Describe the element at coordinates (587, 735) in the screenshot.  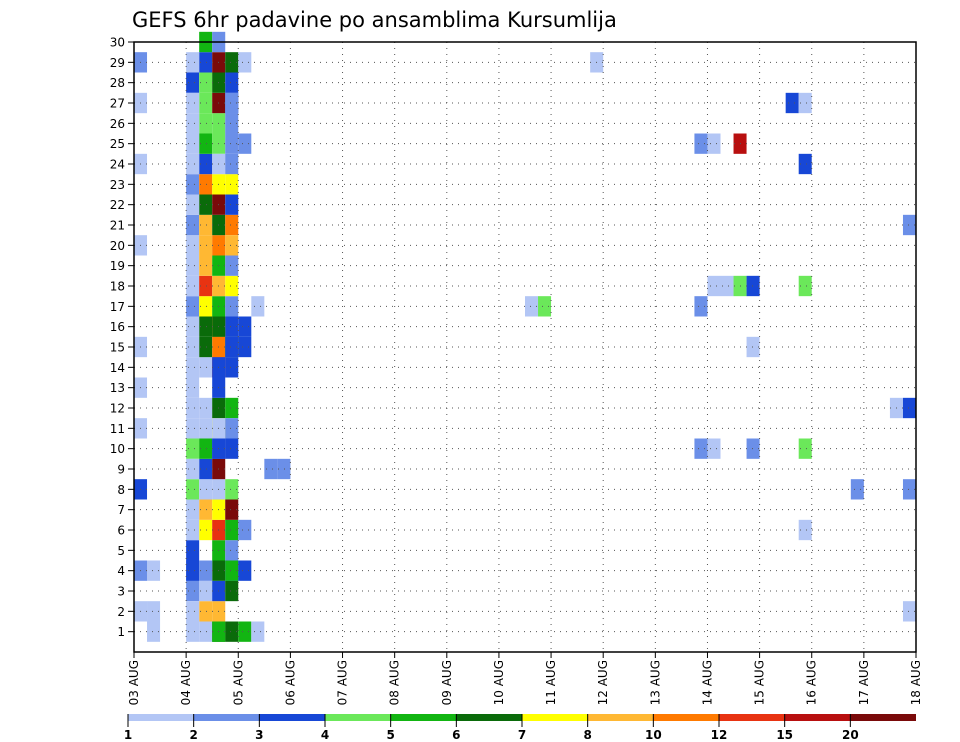
I see `colorbar-tick-label: 8` at that location.